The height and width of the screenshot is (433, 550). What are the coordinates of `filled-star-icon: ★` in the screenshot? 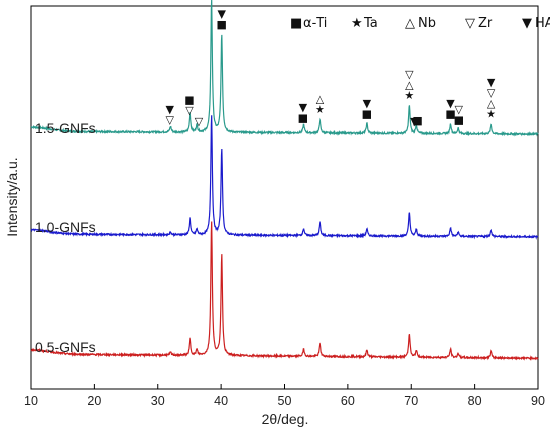 It's located at (357, 23).